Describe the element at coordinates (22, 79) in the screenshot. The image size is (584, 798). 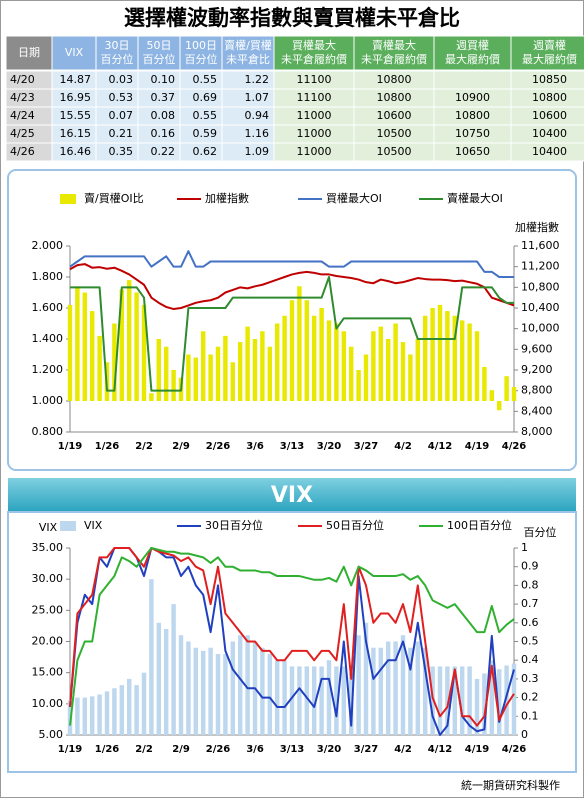
I see `table-cell-text: 4/20` at that location.